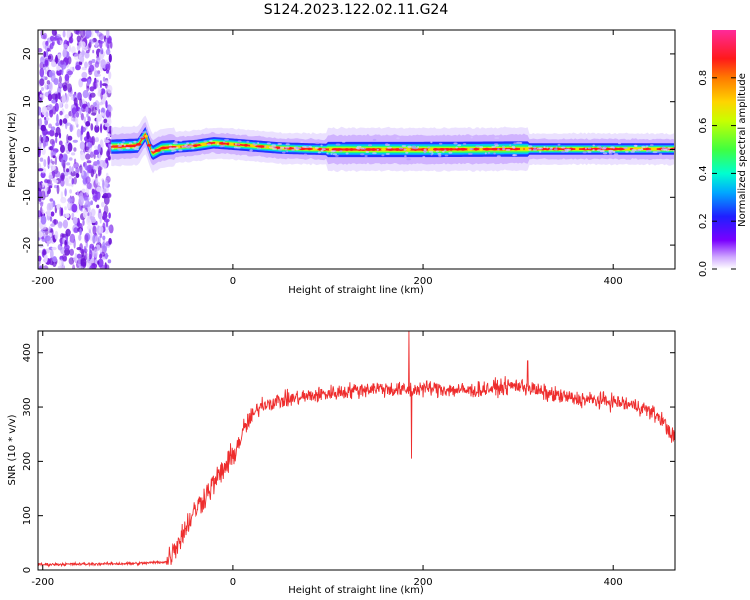 This screenshot has width=750, height=600. Describe the element at coordinates (42, 582) in the screenshot. I see `x-tick-label: -200` at that location.